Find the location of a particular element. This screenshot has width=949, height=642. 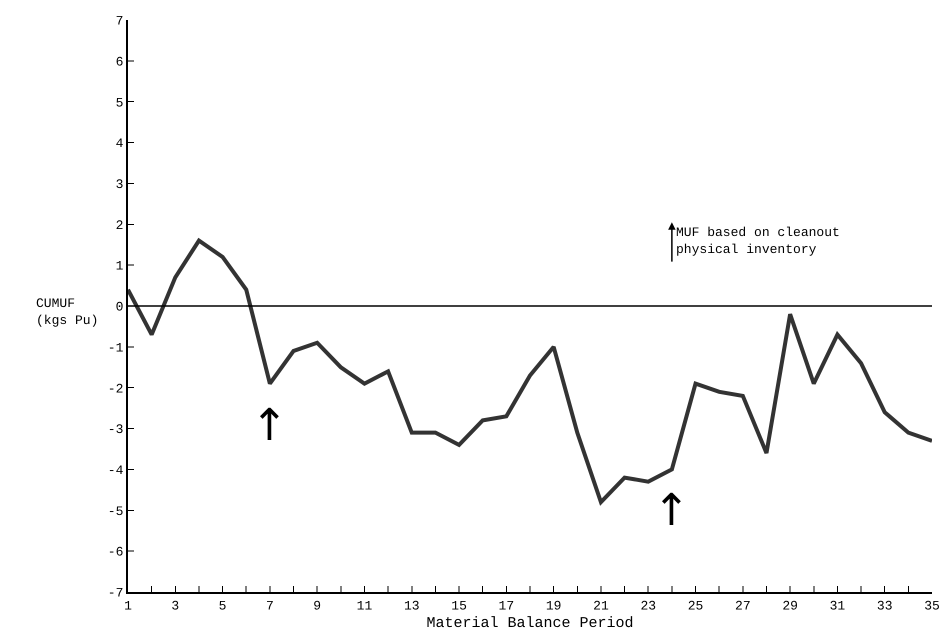

y-tick-label: -3 is located at coordinates (116, 430).